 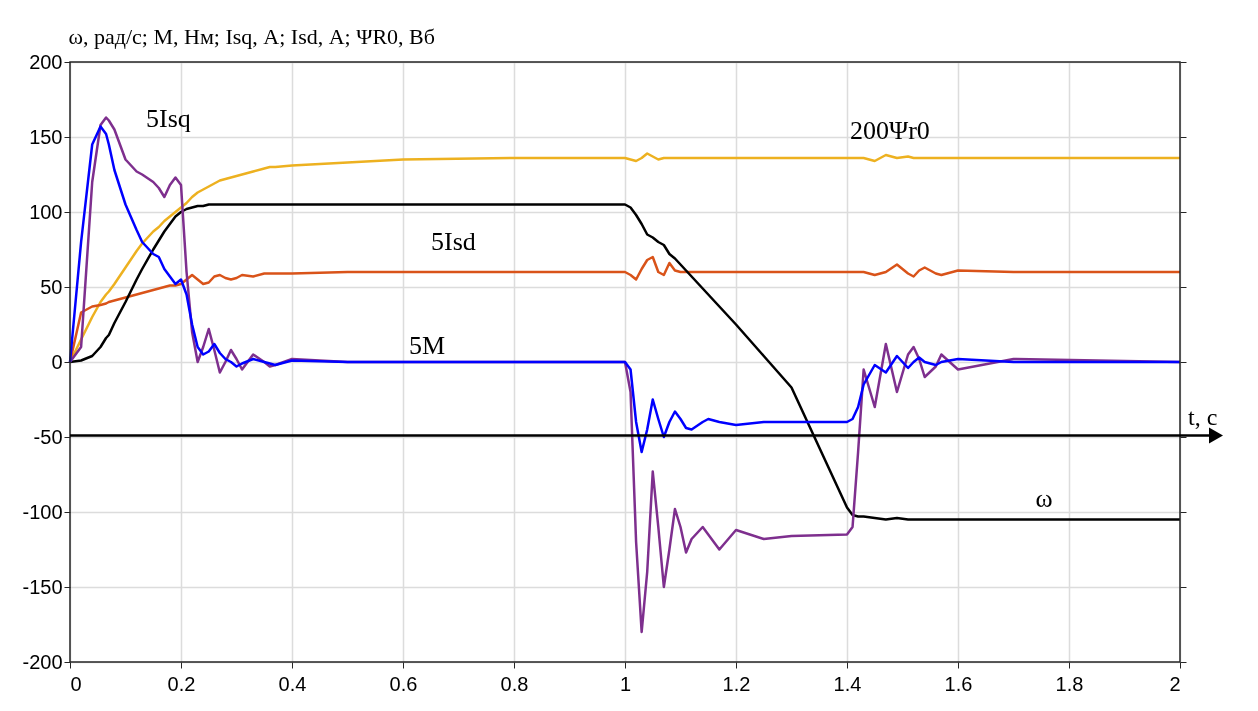 What do you see at coordinates (42, 661) in the screenshot?
I see `y-tick-label: -200` at bounding box center [42, 661].